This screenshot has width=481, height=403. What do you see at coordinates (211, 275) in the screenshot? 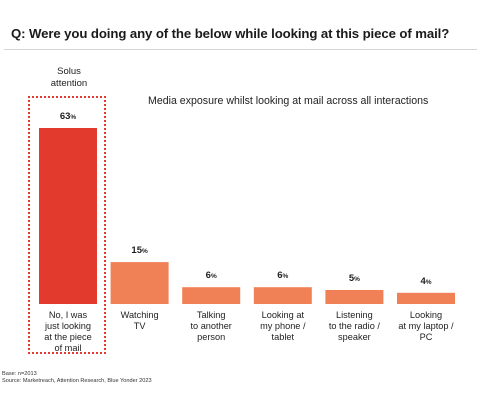
I see `bar-value-2: 6%` at bounding box center [211, 275].